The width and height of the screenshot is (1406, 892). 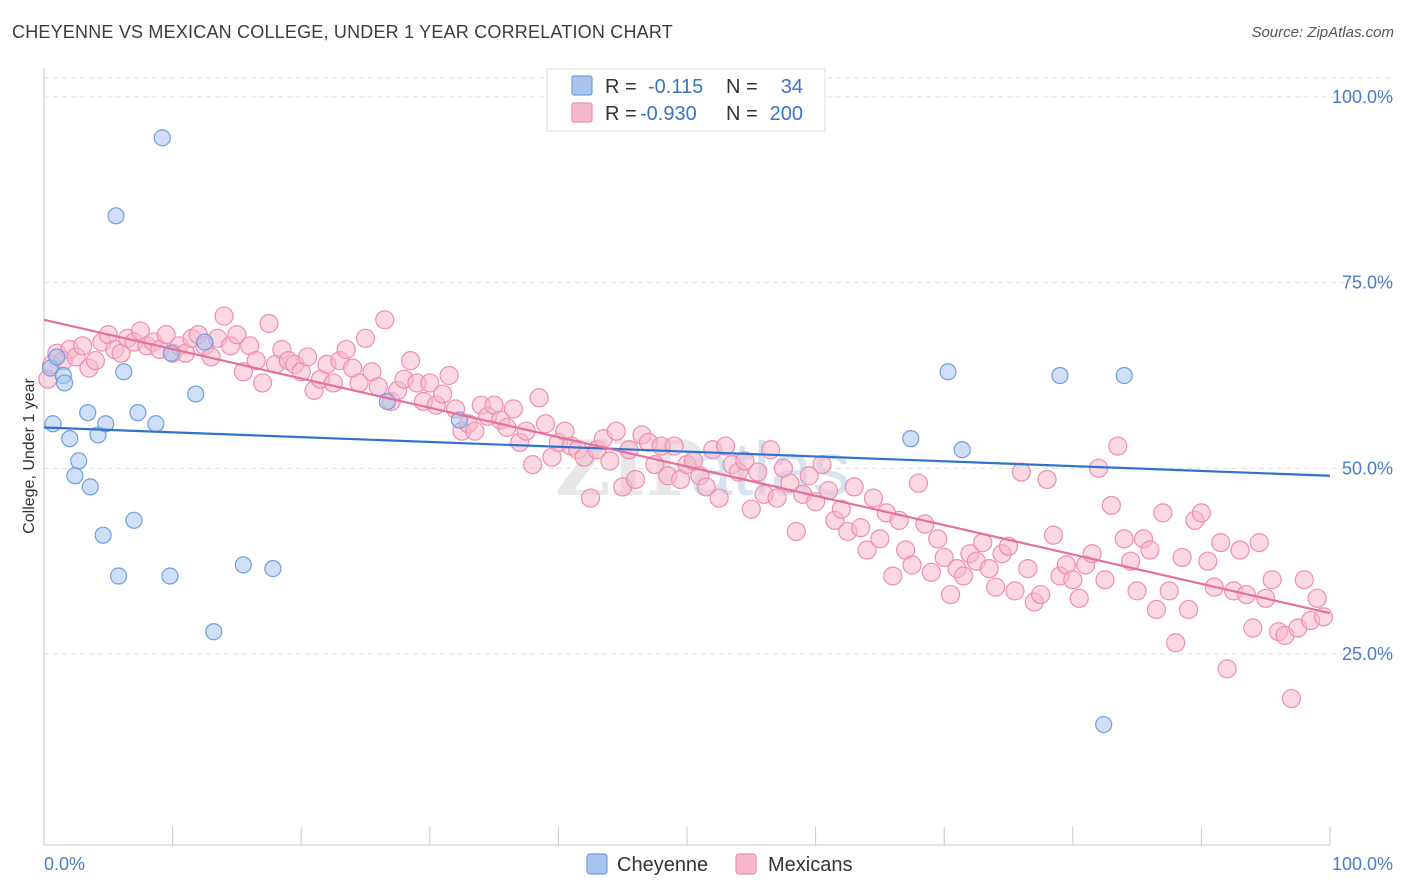 What do you see at coordinates (668, 114) in the screenshot?
I see `legend-r-value: -0.930` at bounding box center [668, 114].